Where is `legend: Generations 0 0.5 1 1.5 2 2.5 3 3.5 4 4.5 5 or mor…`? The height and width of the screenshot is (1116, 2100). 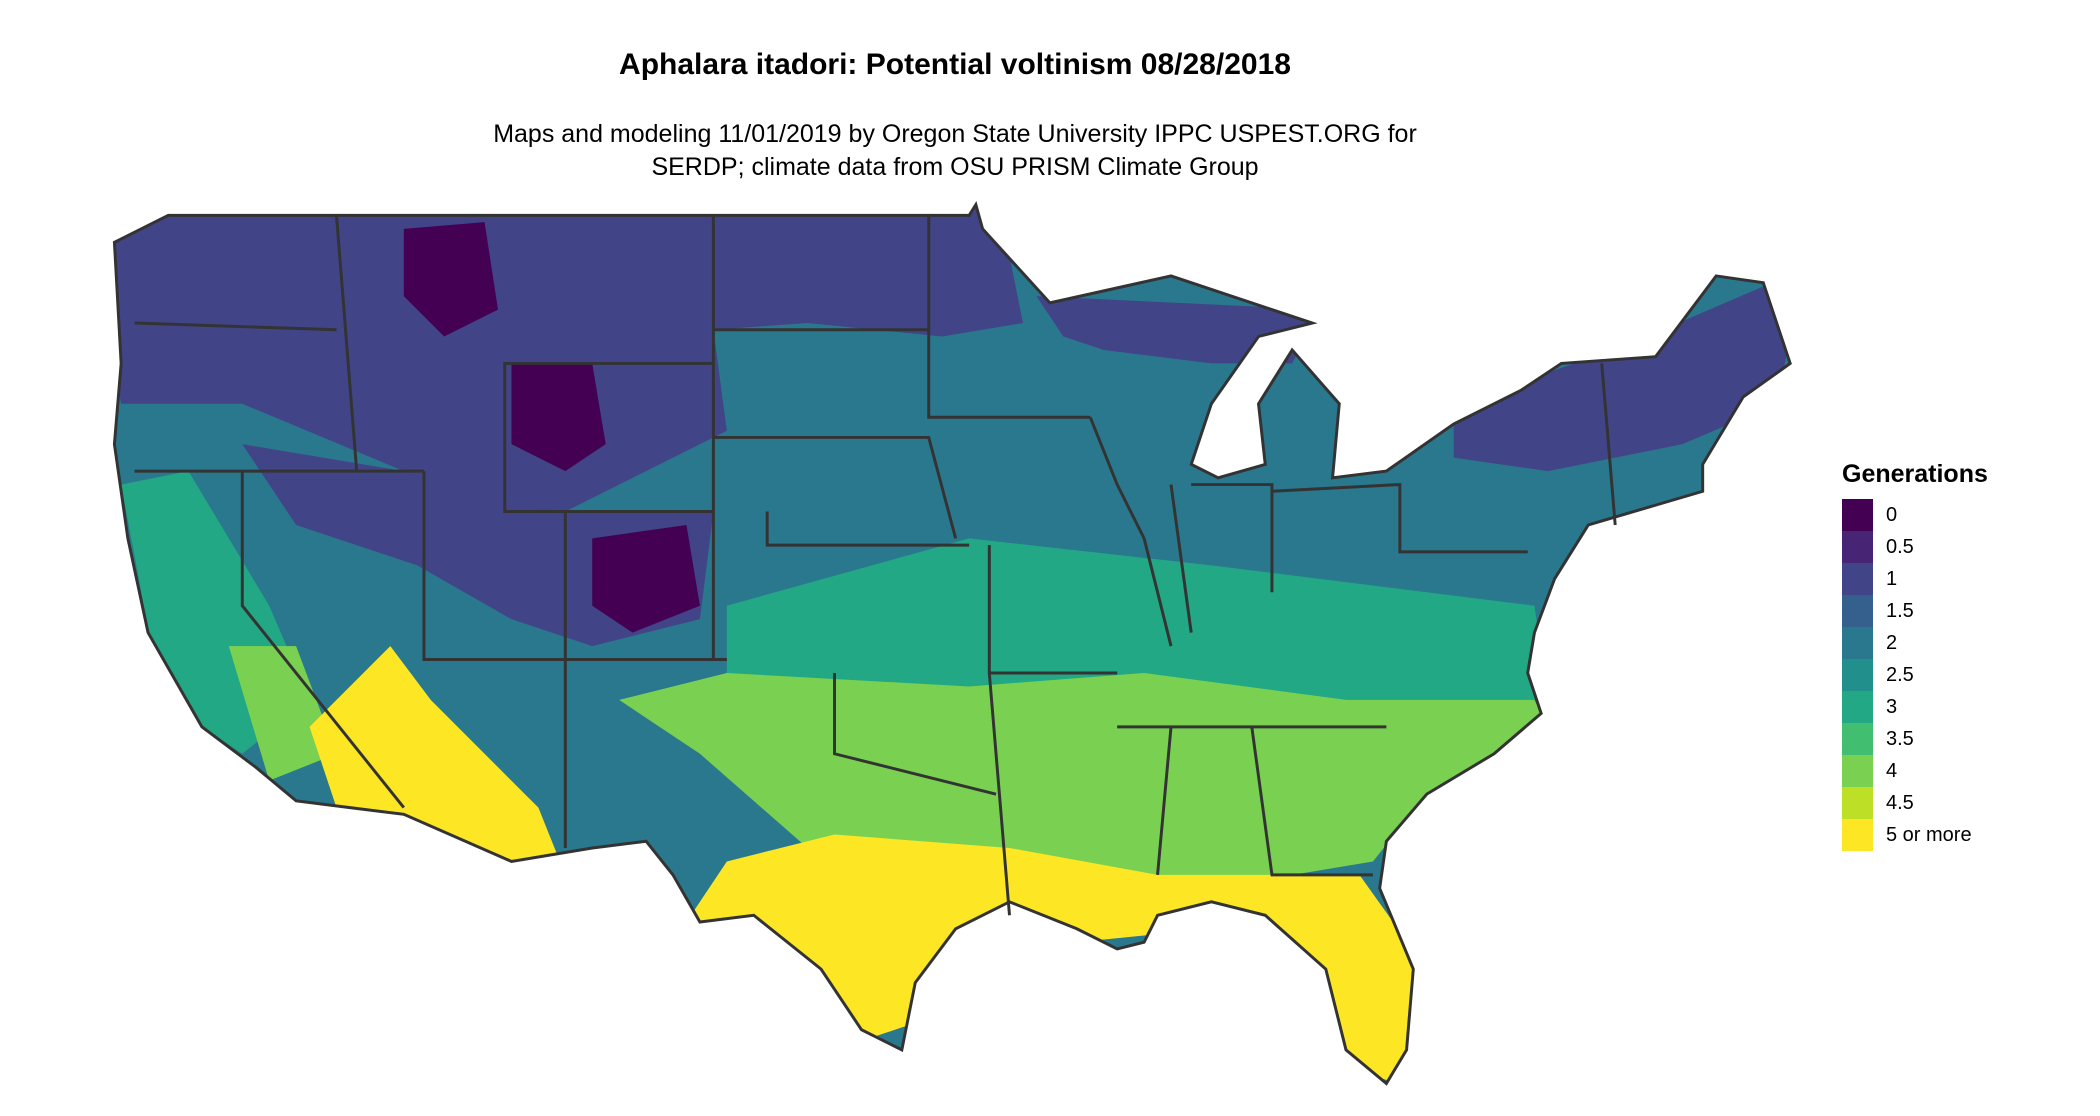
legend: Generations 0 0.5 1 1.5 2 2.5 3 3.5 4 4.5 5 or mor… is located at coordinates (1915, 655).